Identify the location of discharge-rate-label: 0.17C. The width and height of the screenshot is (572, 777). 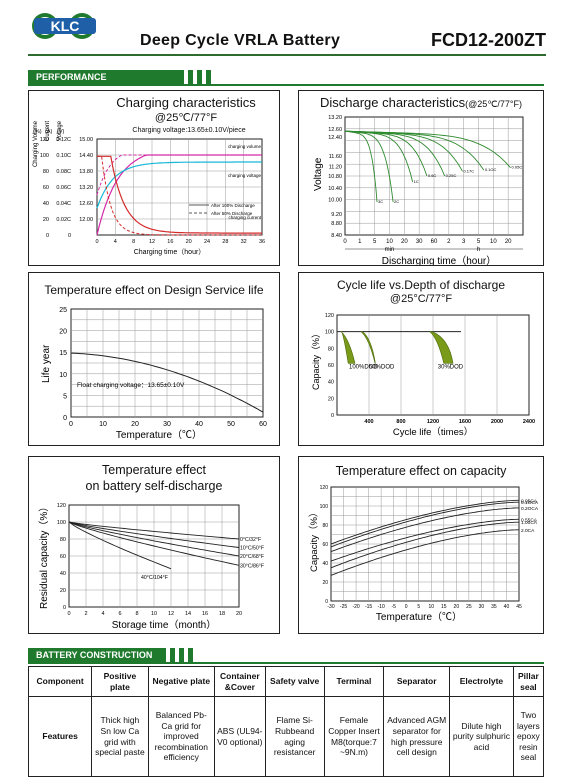
(468, 170).